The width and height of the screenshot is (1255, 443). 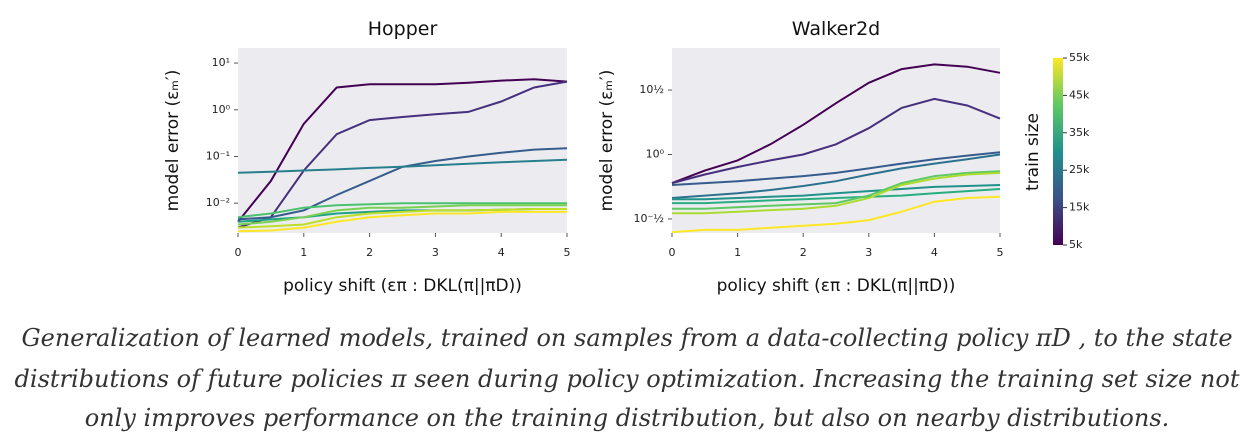 I want to click on colorbar-tick-label: 5k, so click(x=1076, y=244).